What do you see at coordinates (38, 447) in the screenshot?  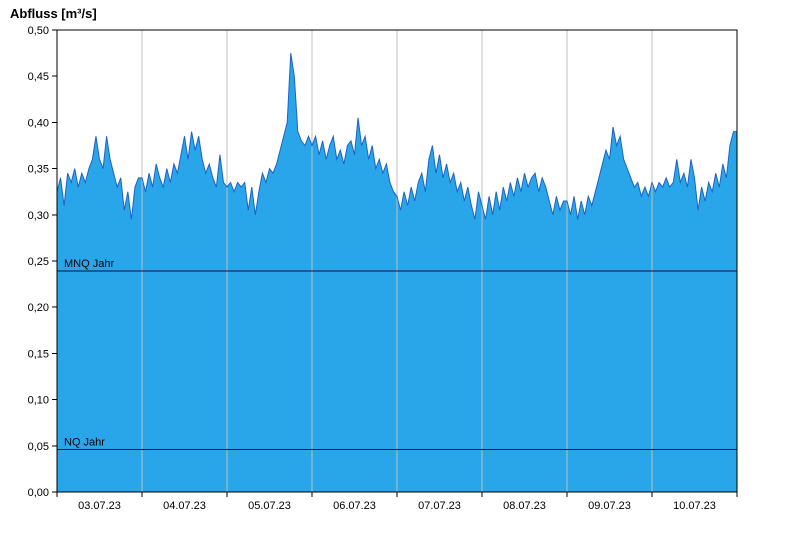 I see `y-axis-tick-label: 0,05` at bounding box center [38, 447].